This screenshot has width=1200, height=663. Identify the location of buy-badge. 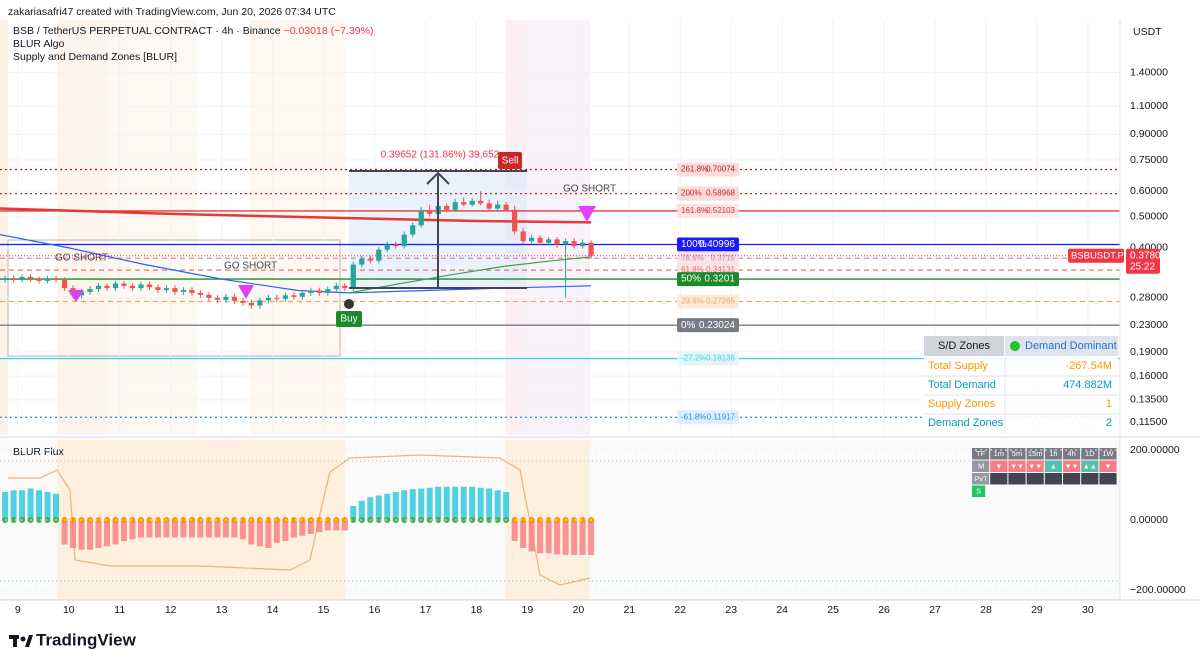
(349, 319).